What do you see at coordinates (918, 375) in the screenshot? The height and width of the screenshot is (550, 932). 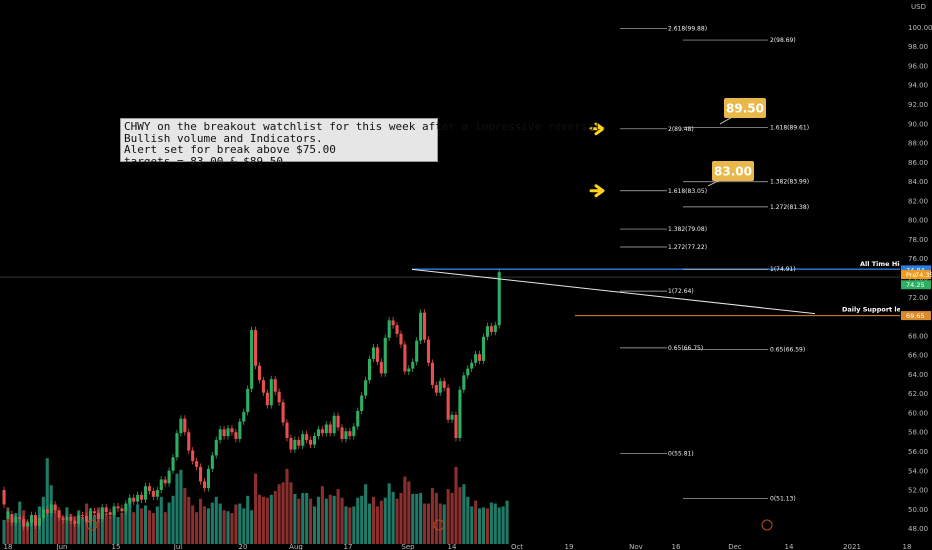 I see `y-tick-label: 64.00` at bounding box center [918, 375].